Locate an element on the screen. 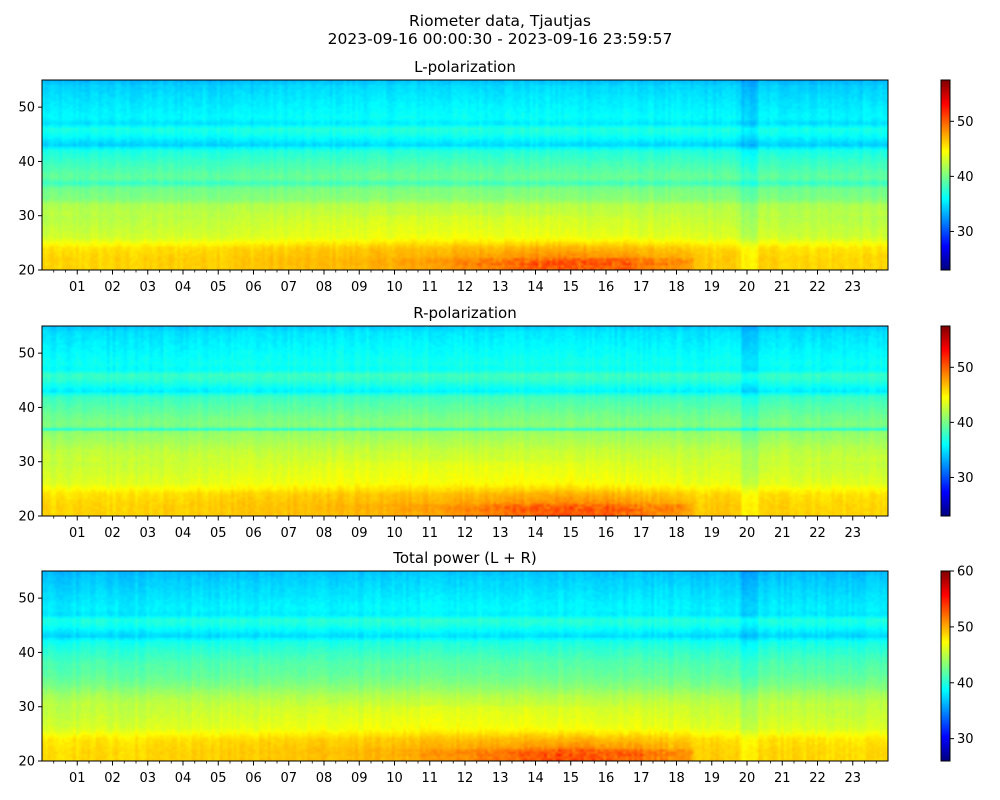  panel-title: L-polarization is located at coordinates (465, 67).